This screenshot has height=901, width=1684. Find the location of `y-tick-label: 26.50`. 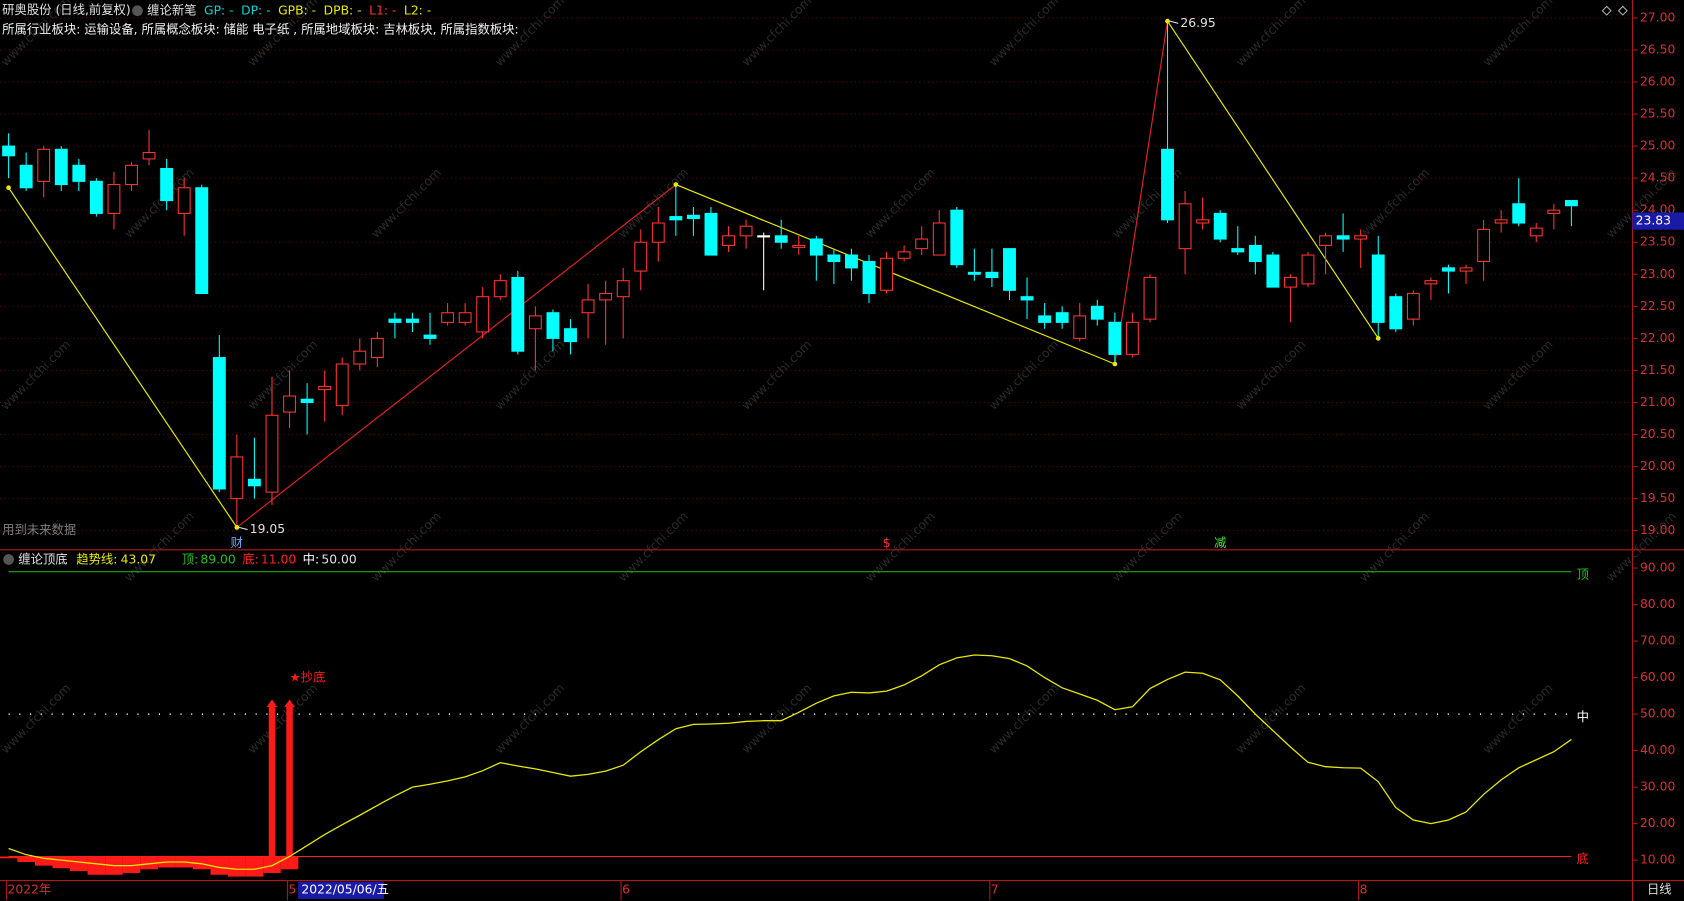

y-tick-label: 26.50 is located at coordinates (1657, 49).